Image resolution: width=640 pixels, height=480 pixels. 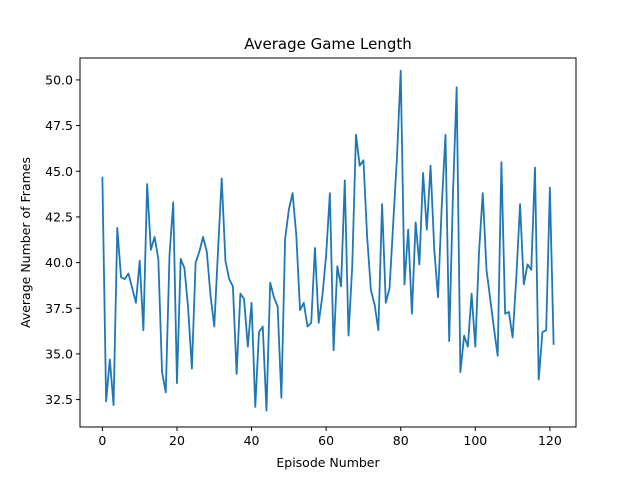 I want to click on x-tick-label: 100, so click(x=475, y=440).